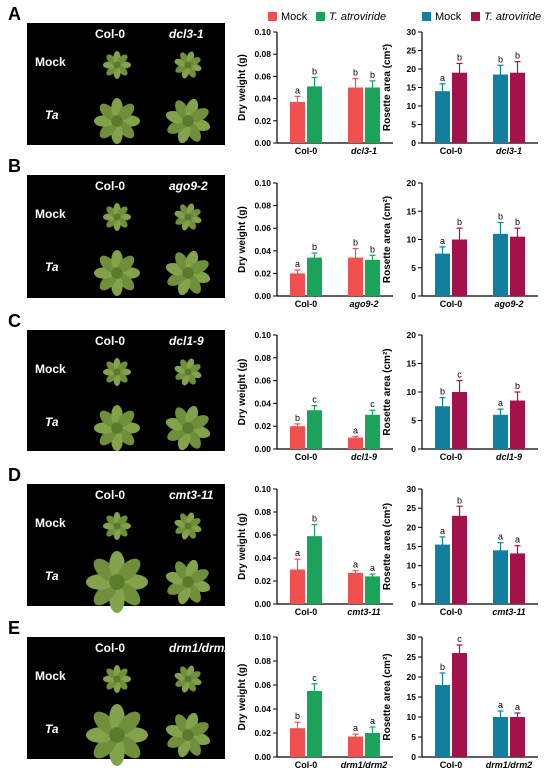 The image size is (550, 770). I want to click on panel-letter: A, so click(14, 14).